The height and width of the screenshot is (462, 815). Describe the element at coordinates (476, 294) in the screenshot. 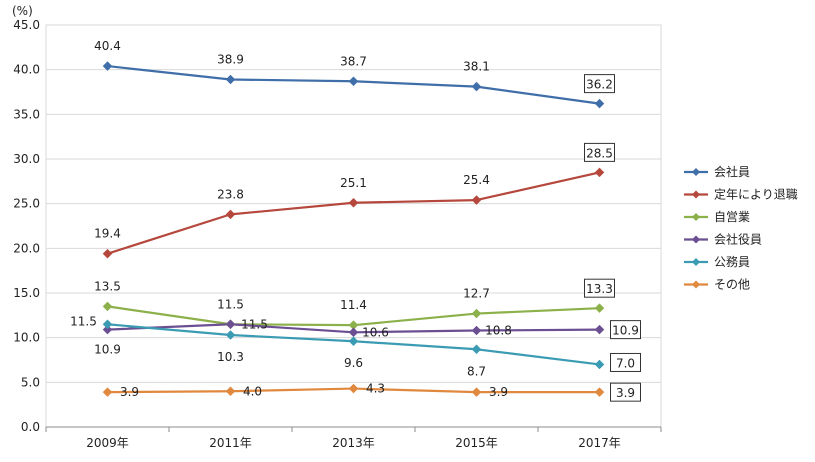

I see `data-label: 12.7` at that location.